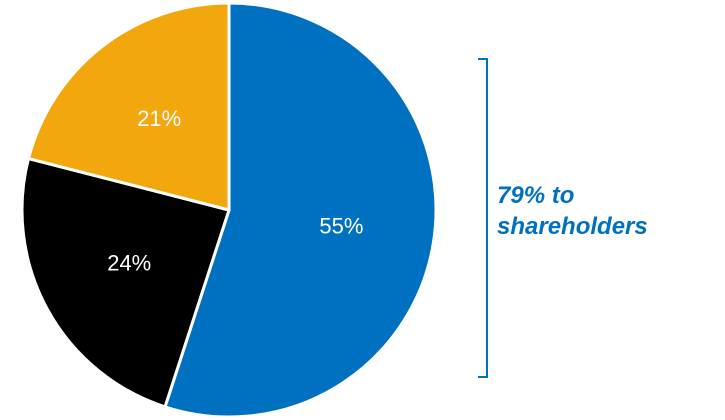  What do you see at coordinates (129, 263) in the screenshot?
I see `pie-slice-label-2: 24%` at bounding box center [129, 263].